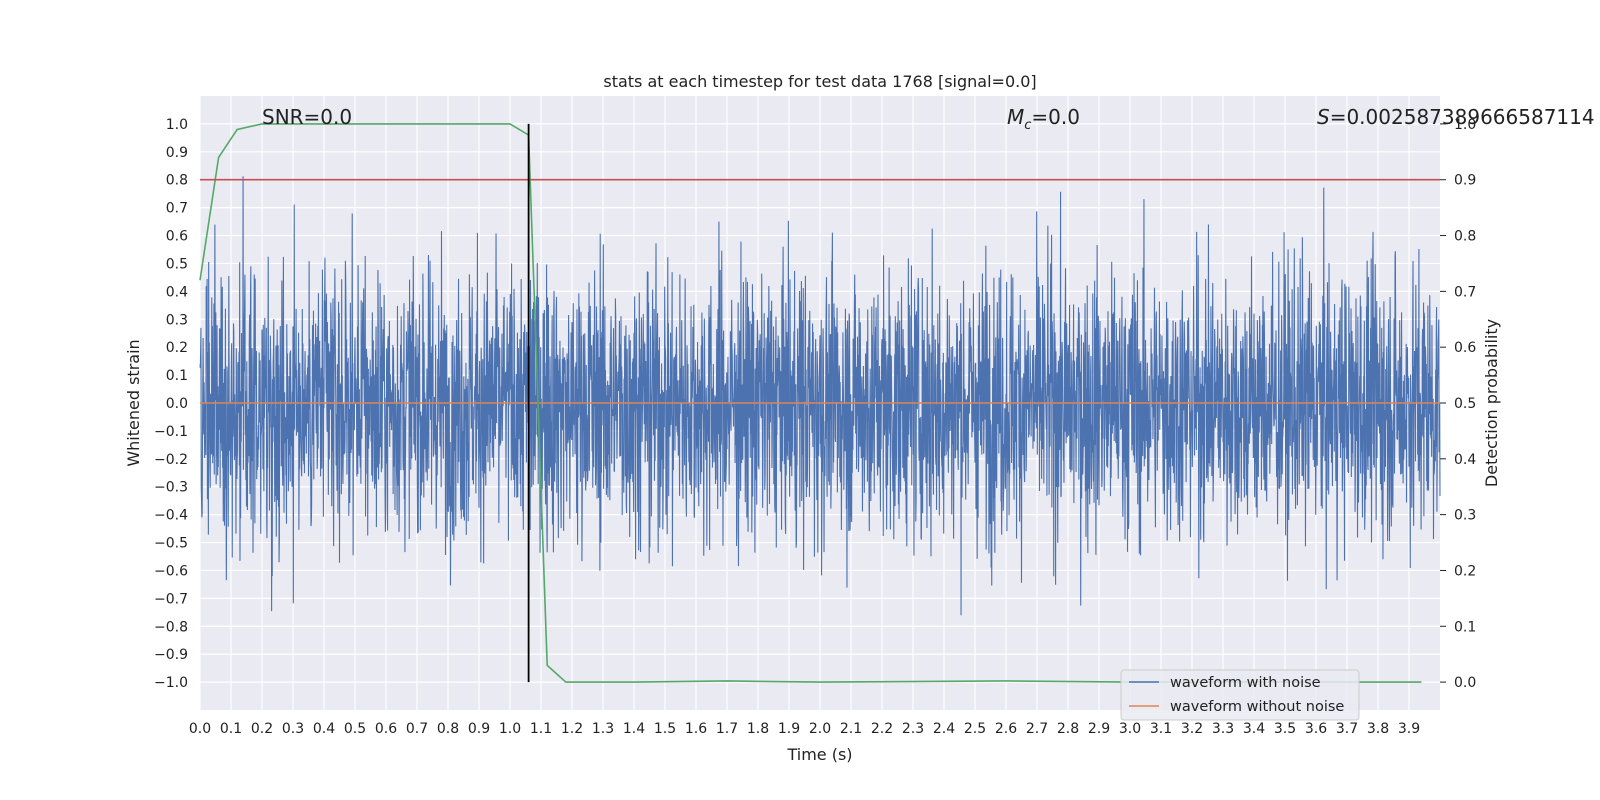 The height and width of the screenshot is (800, 1600). What do you see at coordinates (171, 683) in the screenshot?
I see `y-tick-label: −1.0` at bounding box center [171, 683].